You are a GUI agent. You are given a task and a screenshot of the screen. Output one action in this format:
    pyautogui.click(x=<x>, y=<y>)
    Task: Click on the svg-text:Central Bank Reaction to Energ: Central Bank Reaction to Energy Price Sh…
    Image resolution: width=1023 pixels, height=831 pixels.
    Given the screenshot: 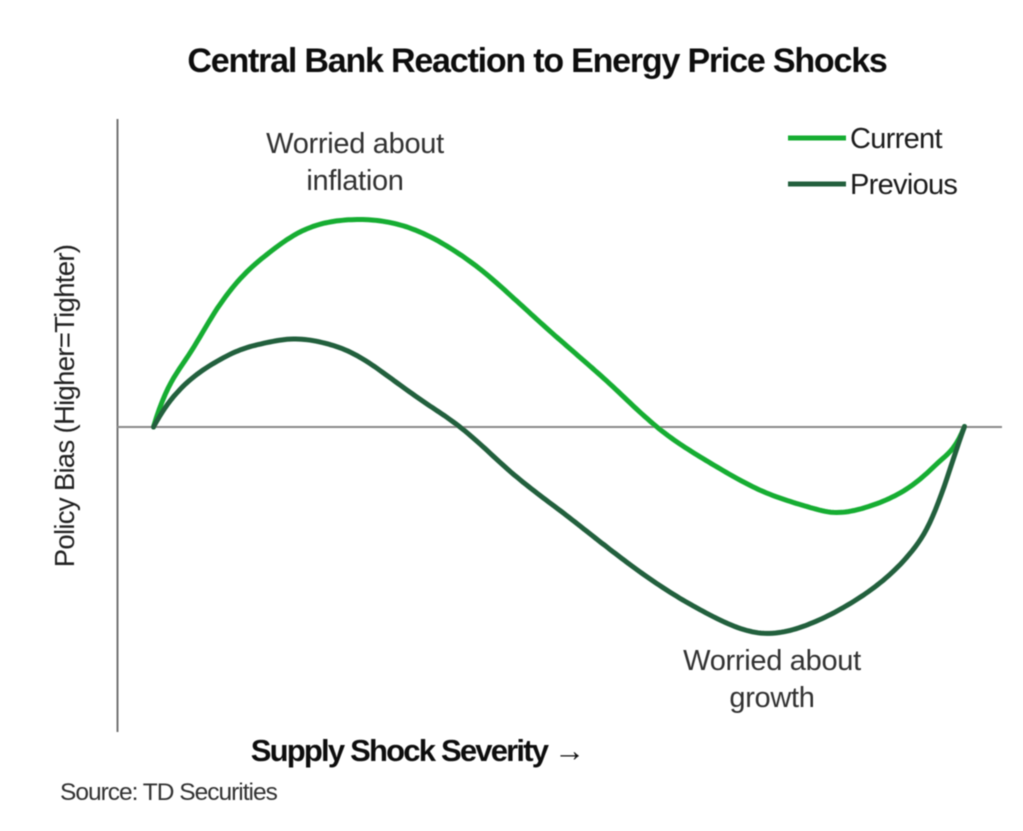 What is the action you would take?
    pyautogui.click(x=537, y=61)
    